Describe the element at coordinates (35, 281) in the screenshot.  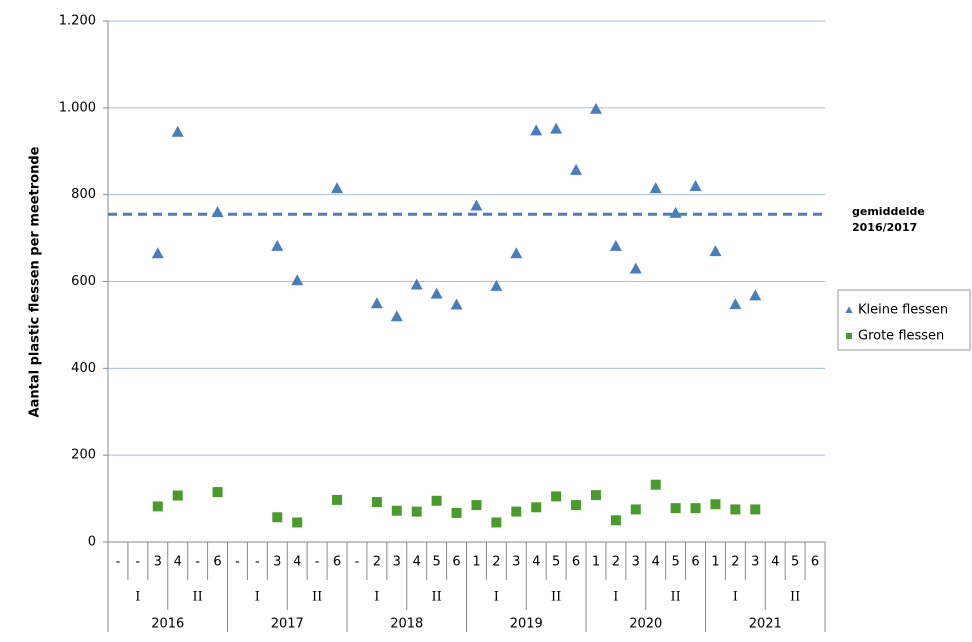
I see `y-axis-title: Aantal plastic flessen per meetronde` at that location.